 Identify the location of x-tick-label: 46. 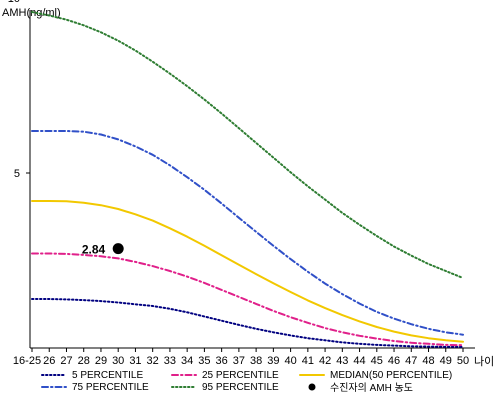
(394, 361).